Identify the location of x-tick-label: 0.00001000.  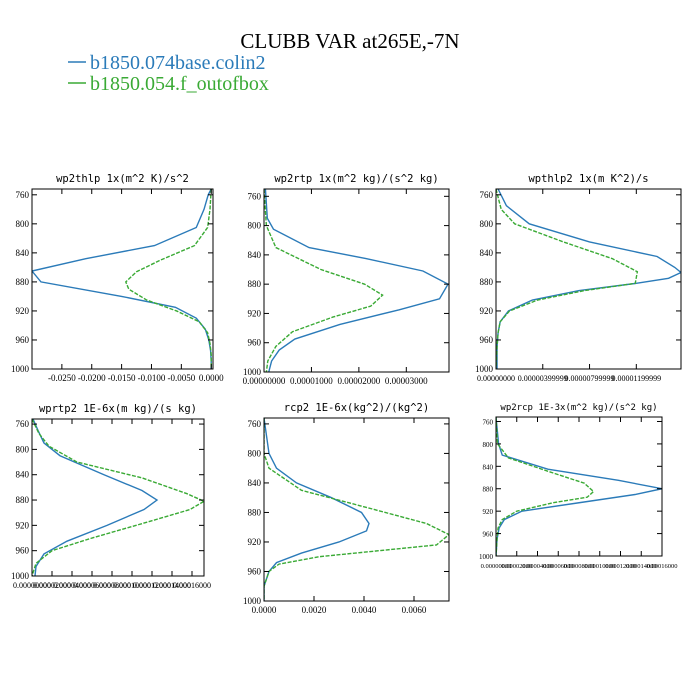
(311, 381).